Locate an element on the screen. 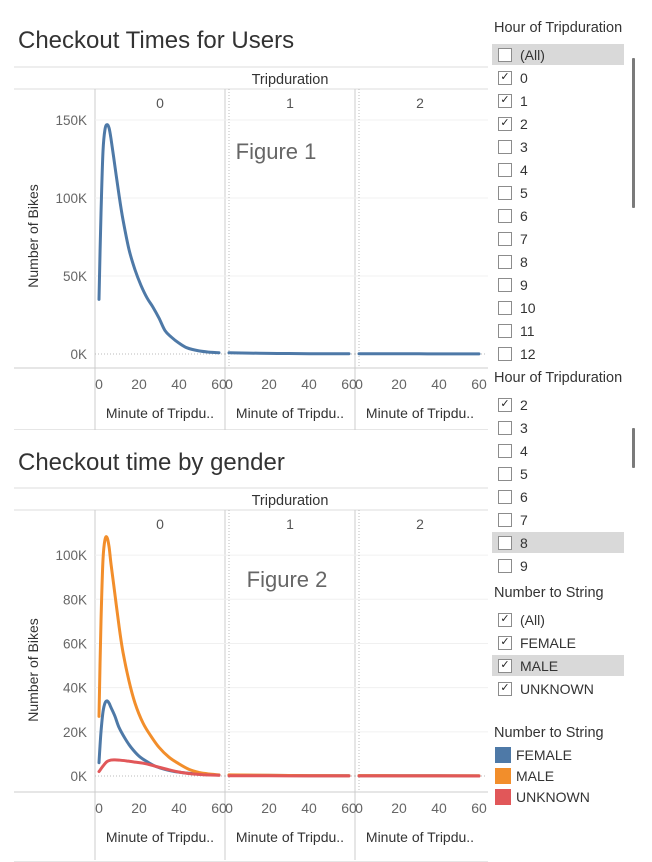 The height and width of the screenshot is (862, 652). hour-filter-1-option-1: ✓ 1 is located at coordinates (558, 100).